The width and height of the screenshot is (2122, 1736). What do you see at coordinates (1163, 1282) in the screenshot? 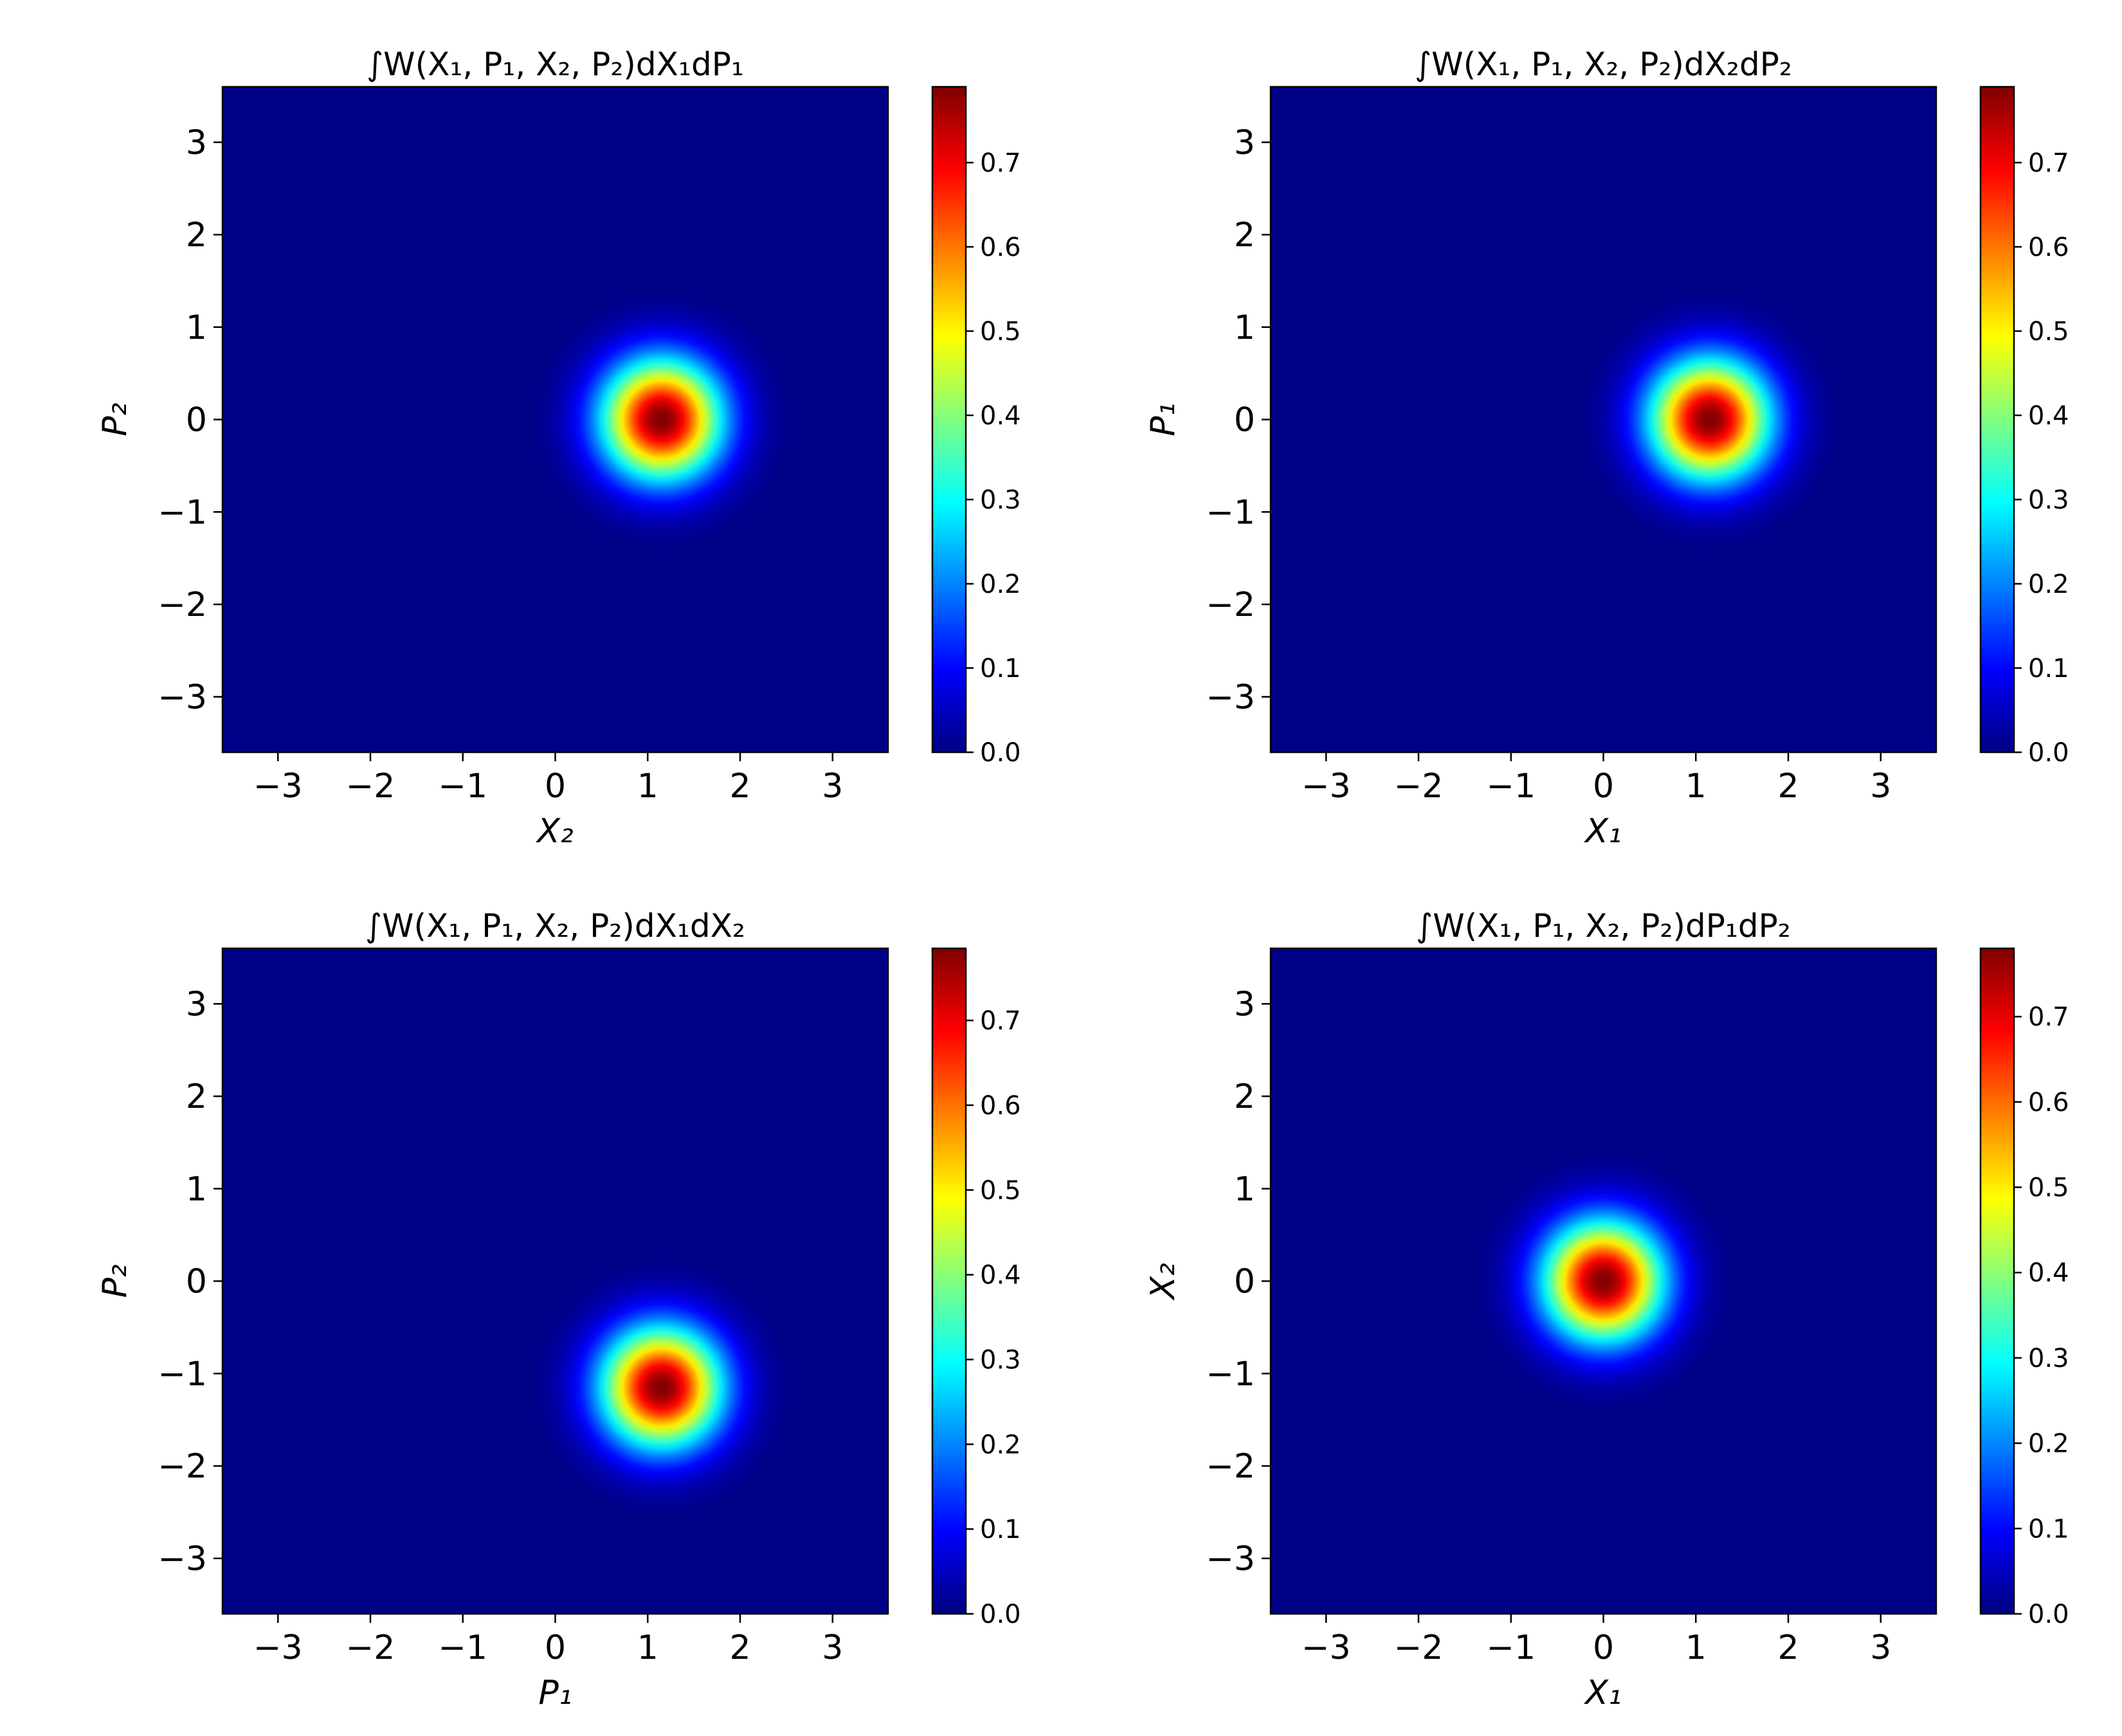
I see `y-axis-label: X₂` at bounding box center [1163, 1282].